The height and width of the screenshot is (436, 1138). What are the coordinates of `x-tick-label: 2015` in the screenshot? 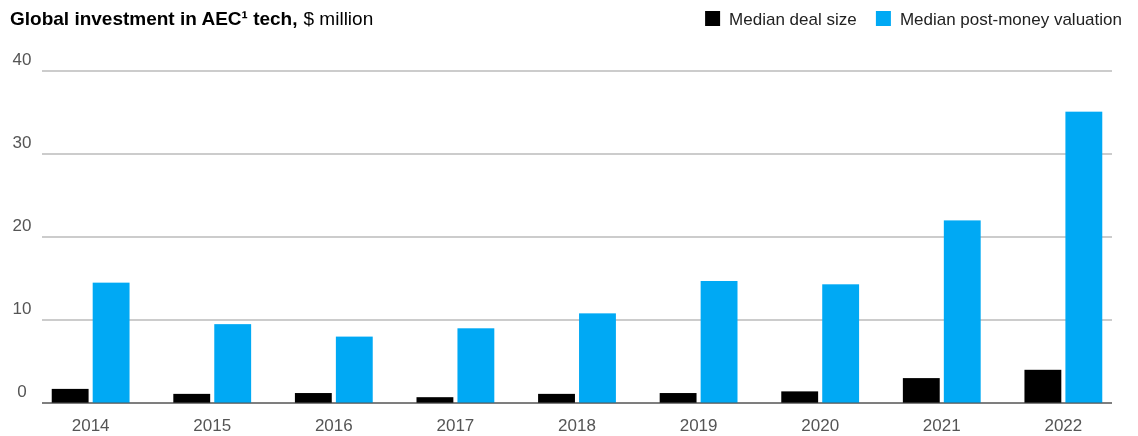 It's located at (212, 425).